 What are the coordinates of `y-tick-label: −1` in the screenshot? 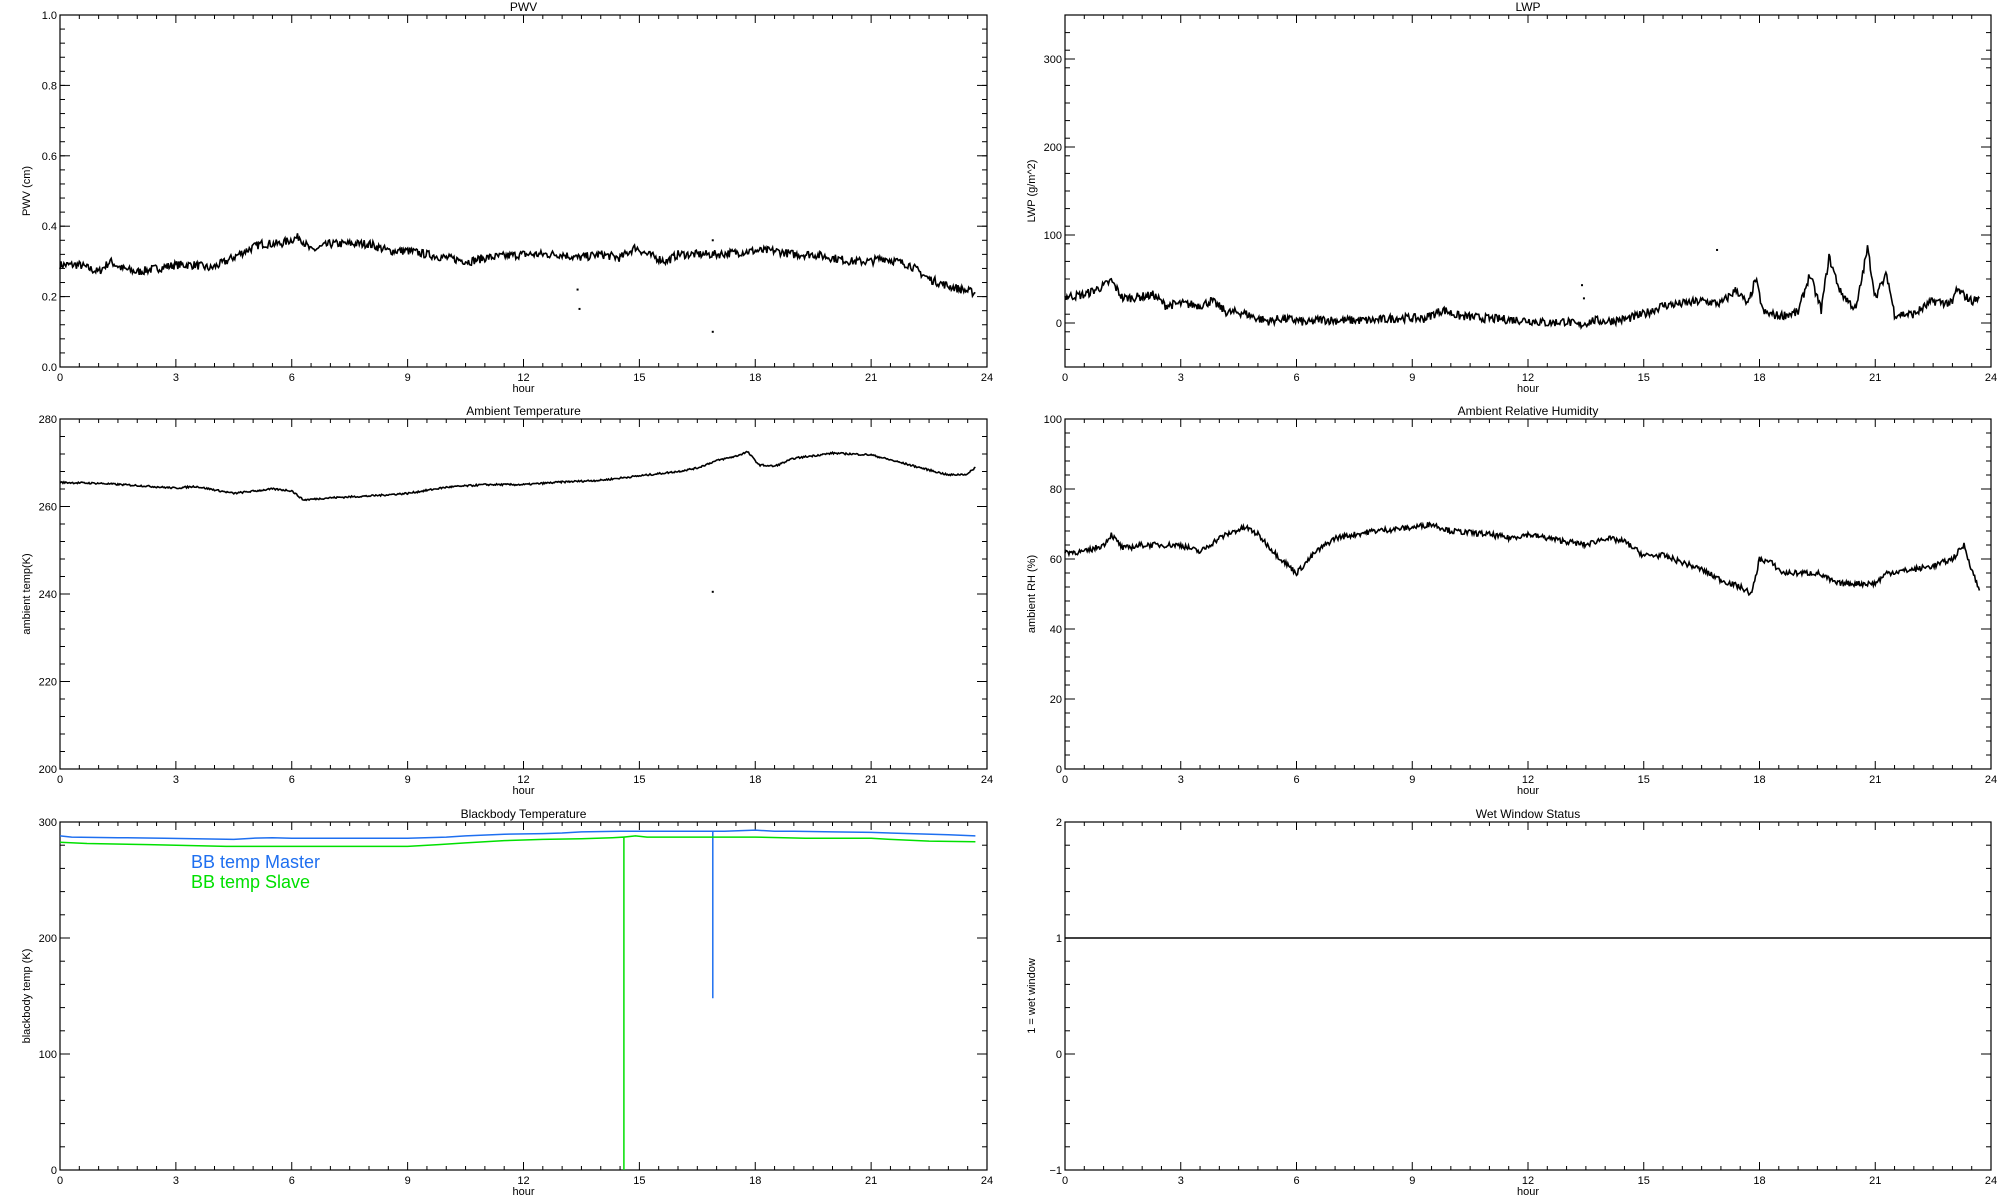 It's located at (1055, 1171).